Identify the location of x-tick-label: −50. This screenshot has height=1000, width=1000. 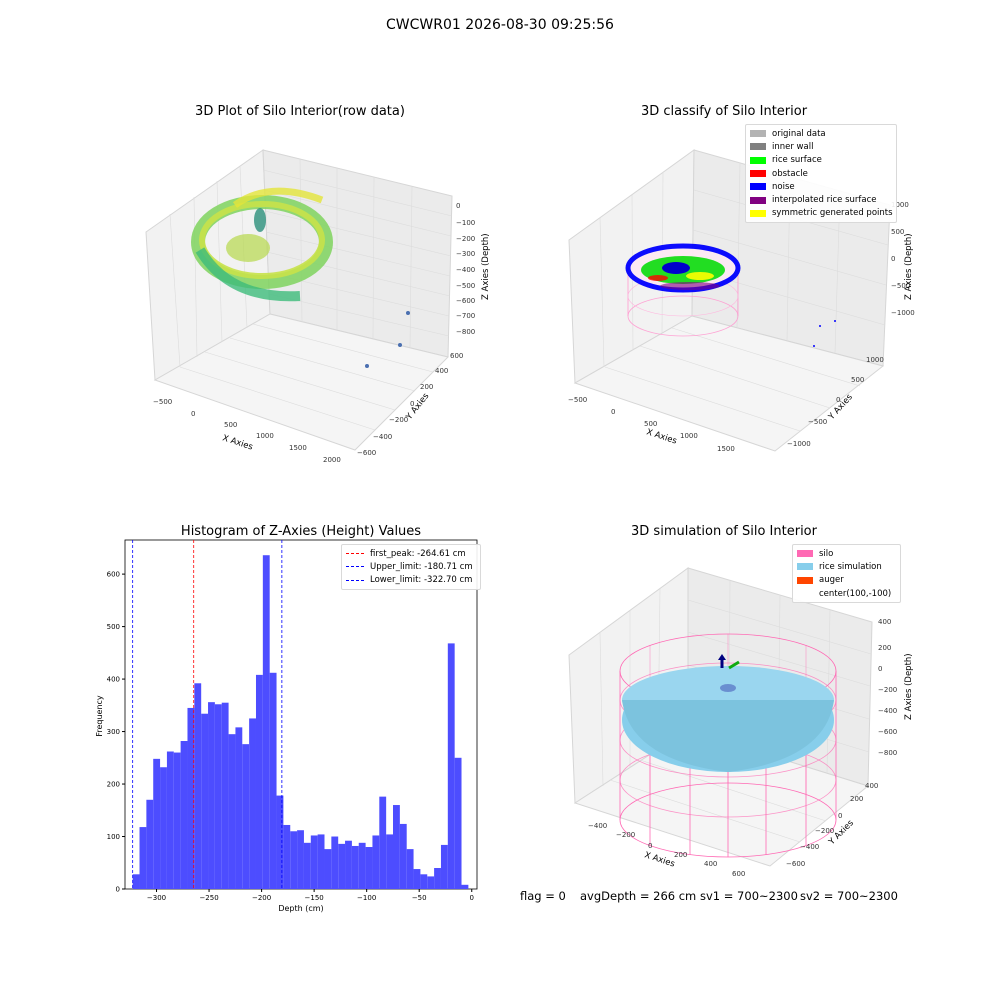
(419, 898).